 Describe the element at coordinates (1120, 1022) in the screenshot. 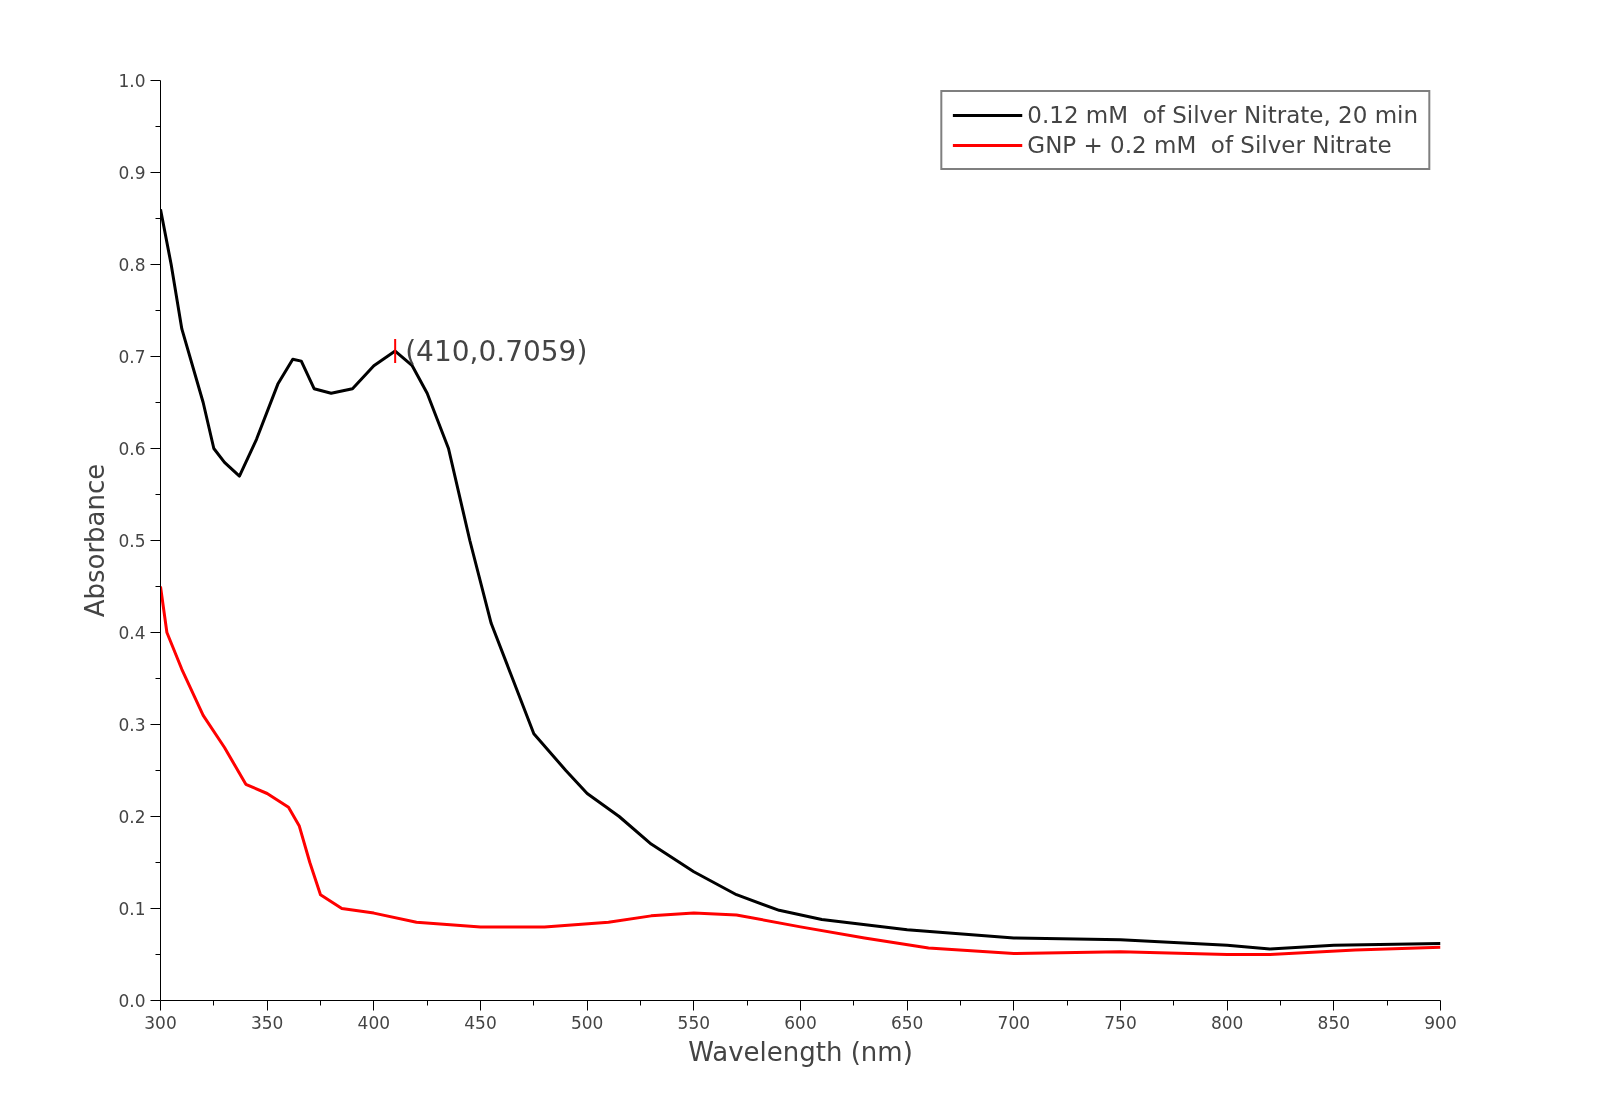

I see `x-tick-label: 750` at that location.